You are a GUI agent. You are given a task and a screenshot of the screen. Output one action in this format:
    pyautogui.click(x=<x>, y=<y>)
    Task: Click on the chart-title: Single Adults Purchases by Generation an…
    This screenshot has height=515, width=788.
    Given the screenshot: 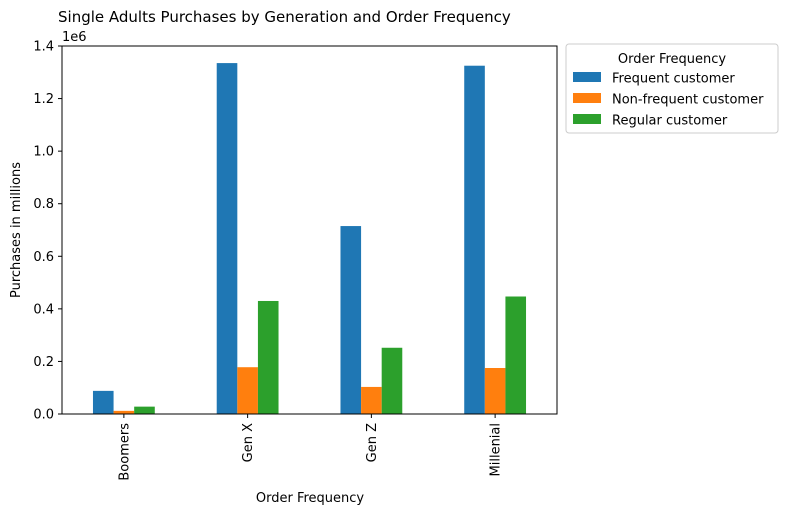 What is the action you would take?
    pyautogui.click(x=284, y=17)
    